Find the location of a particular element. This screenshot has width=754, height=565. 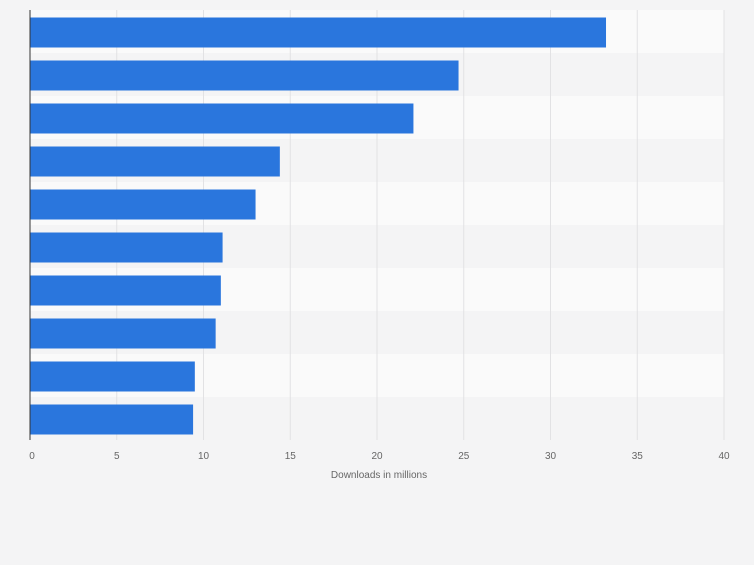

x-tick-label: 10 is located at coordinates (204, 456).